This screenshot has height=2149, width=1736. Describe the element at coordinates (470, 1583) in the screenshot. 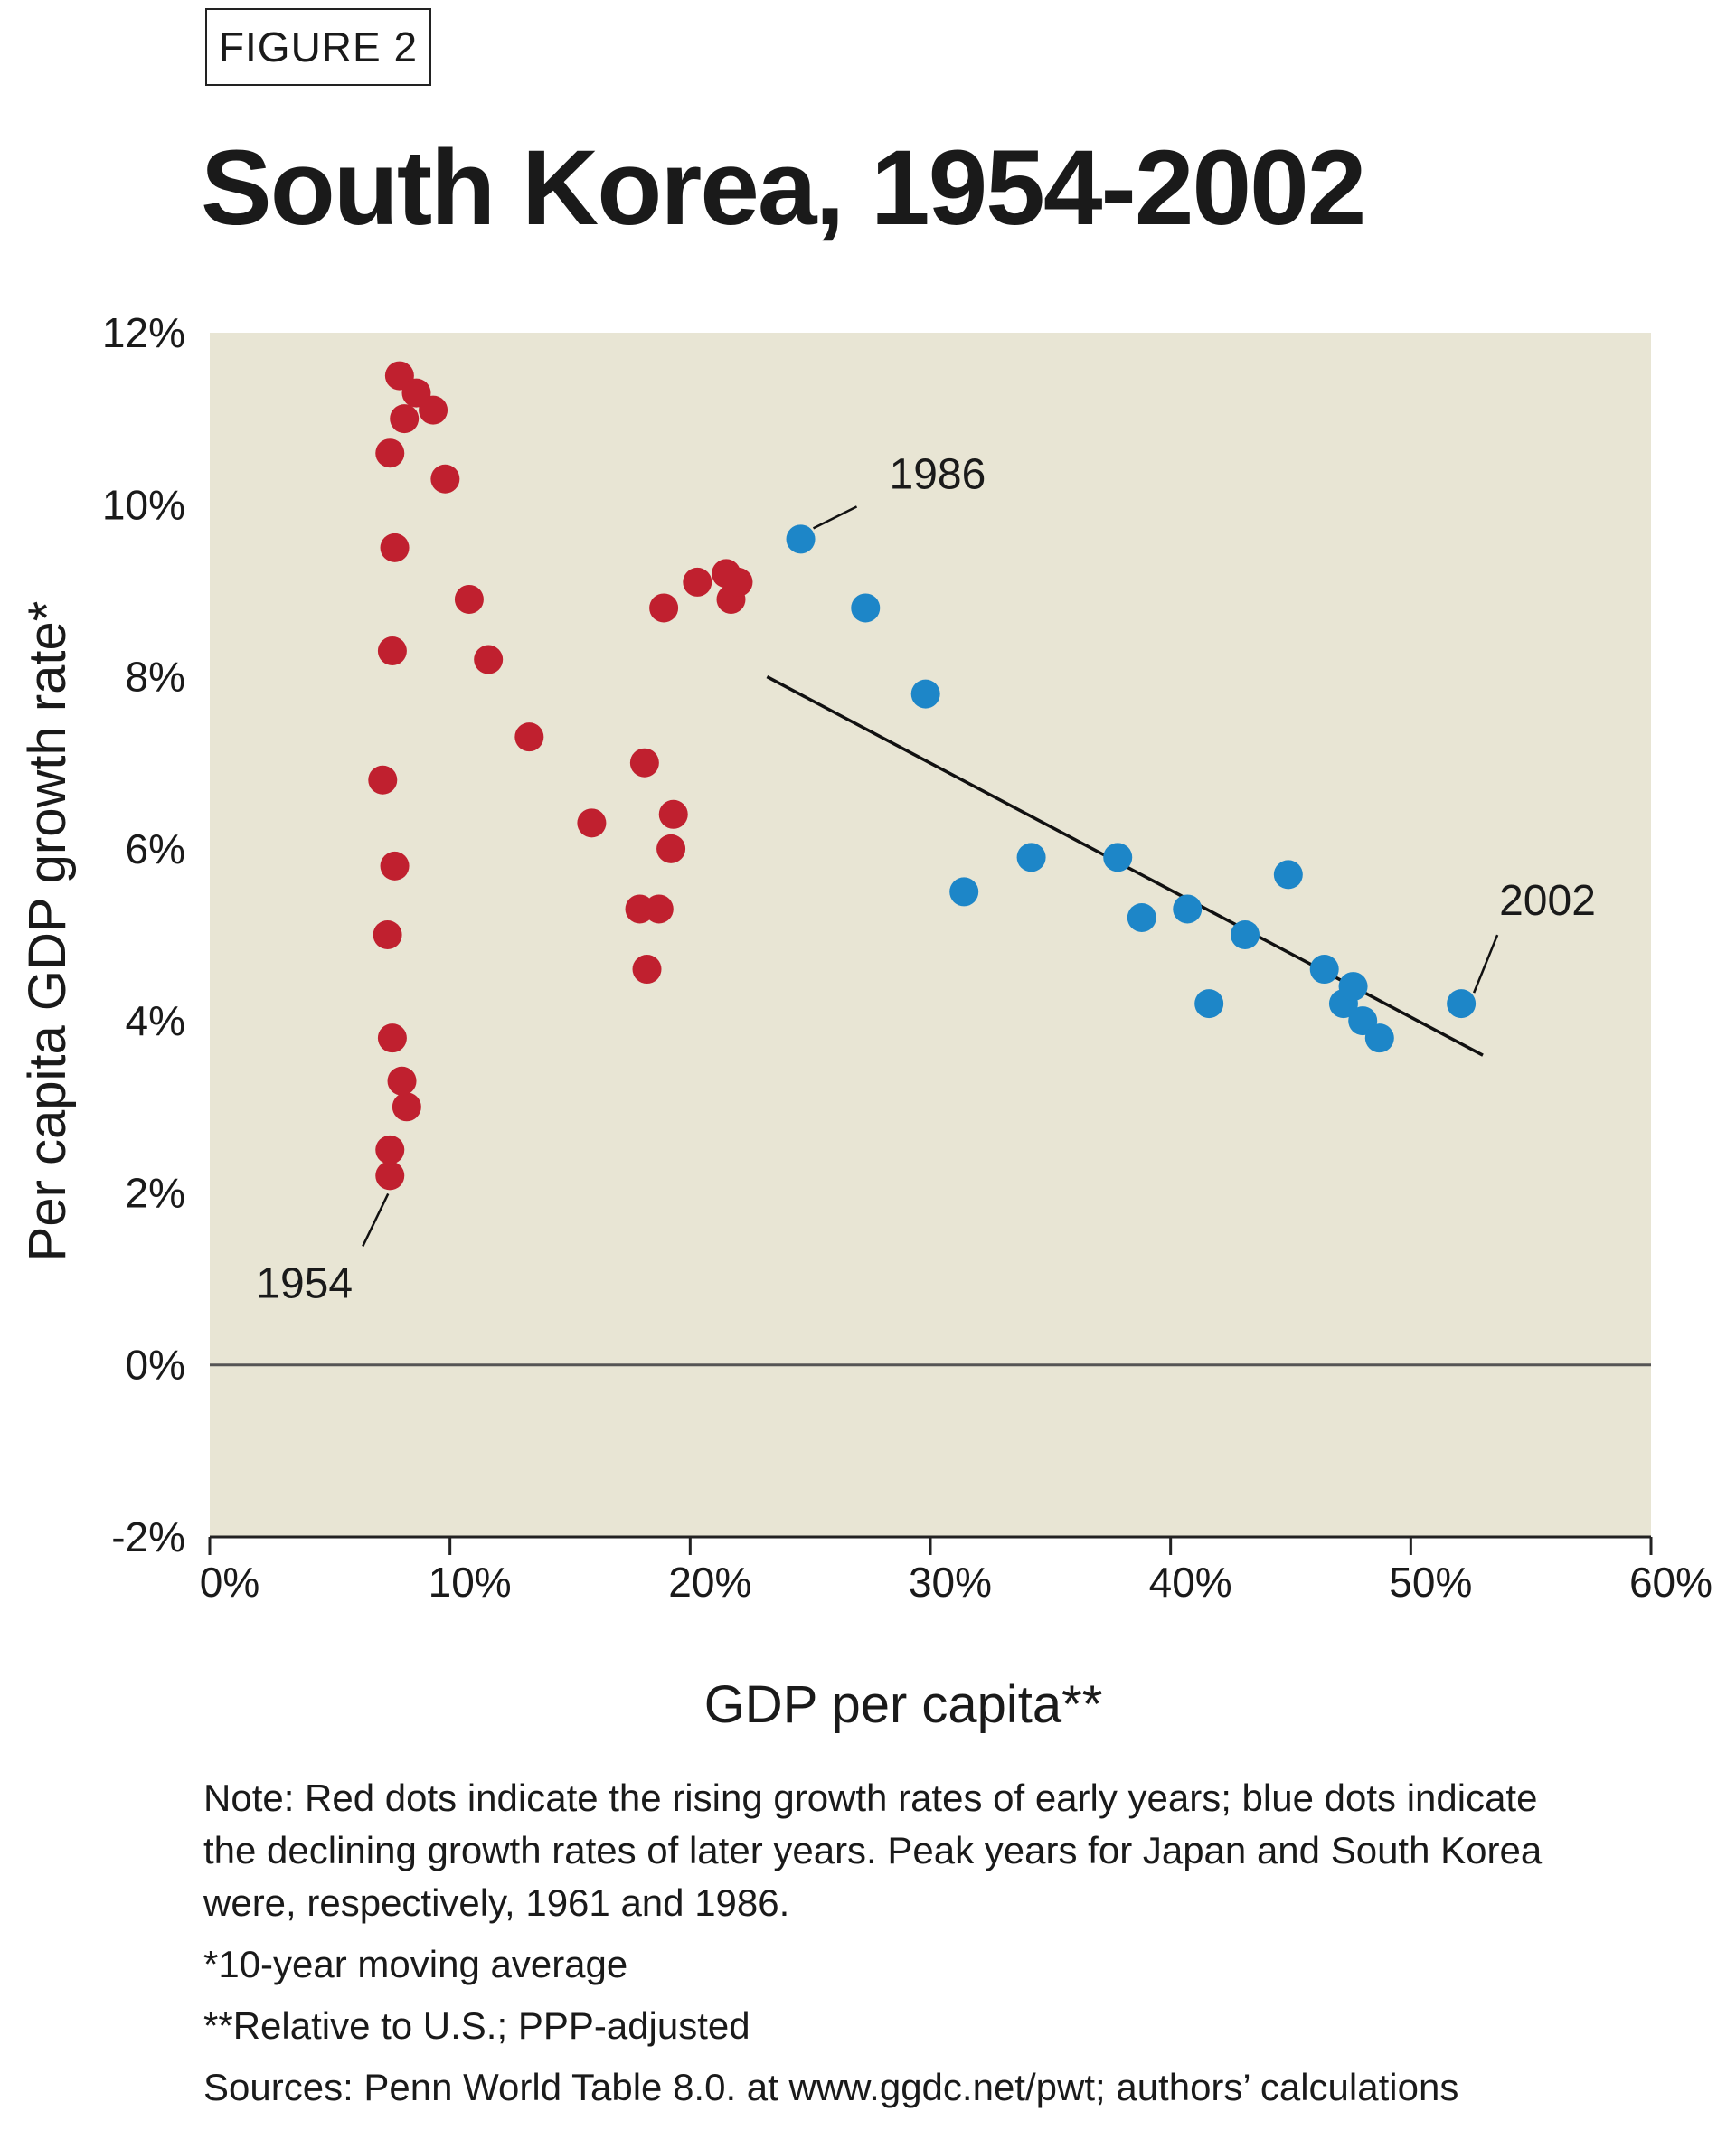

I see `x-tick-label: 10%` at that location.